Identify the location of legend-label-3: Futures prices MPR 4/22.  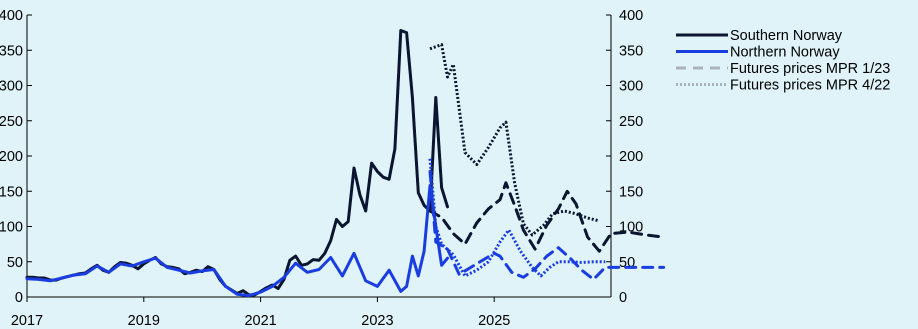
(810, 86).